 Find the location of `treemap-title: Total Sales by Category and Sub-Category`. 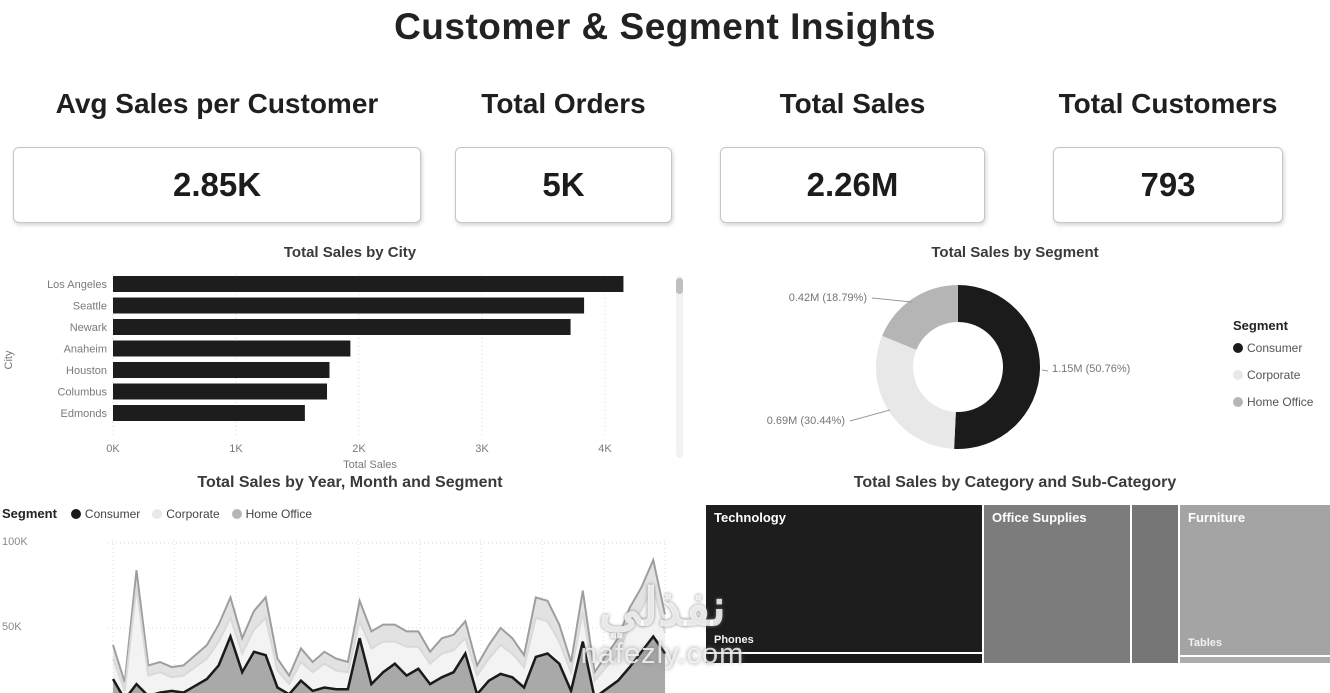

treemap-title: Total Sales by Category and Sub-Category is located at coordinates (1015, 482).